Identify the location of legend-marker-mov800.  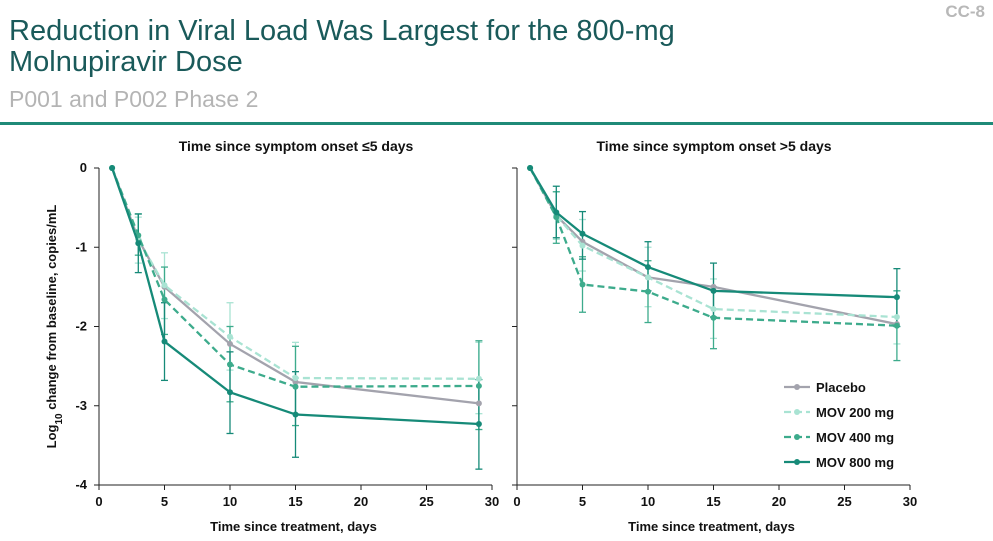
(797, 462).